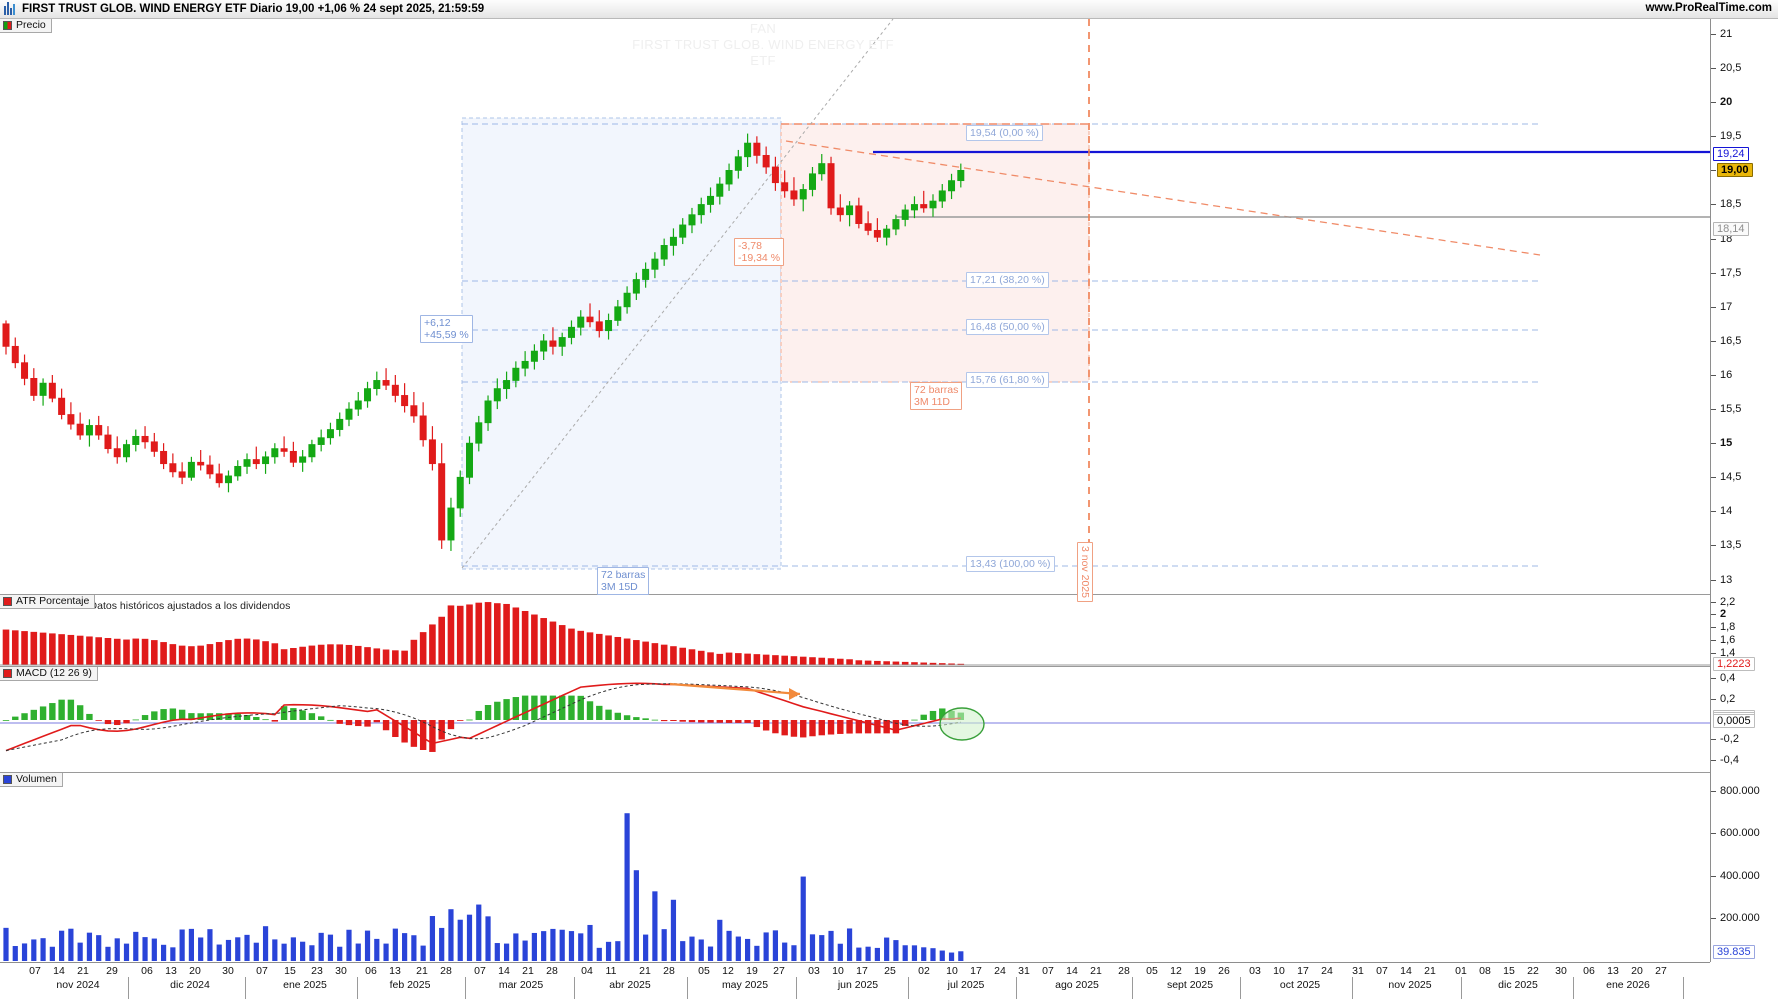  Describe the element at coordinates (49, 674) in the screenshot. I see `panel-label-macd: MACD (12 26 9)` at that location.